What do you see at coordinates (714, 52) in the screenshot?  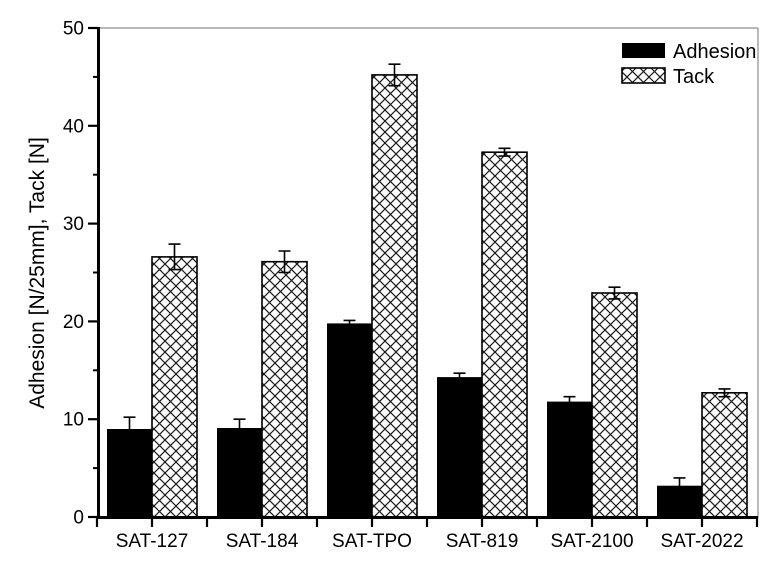 I see `legend-label-adhesion: Adhesion` at bounding box center [714, 52].